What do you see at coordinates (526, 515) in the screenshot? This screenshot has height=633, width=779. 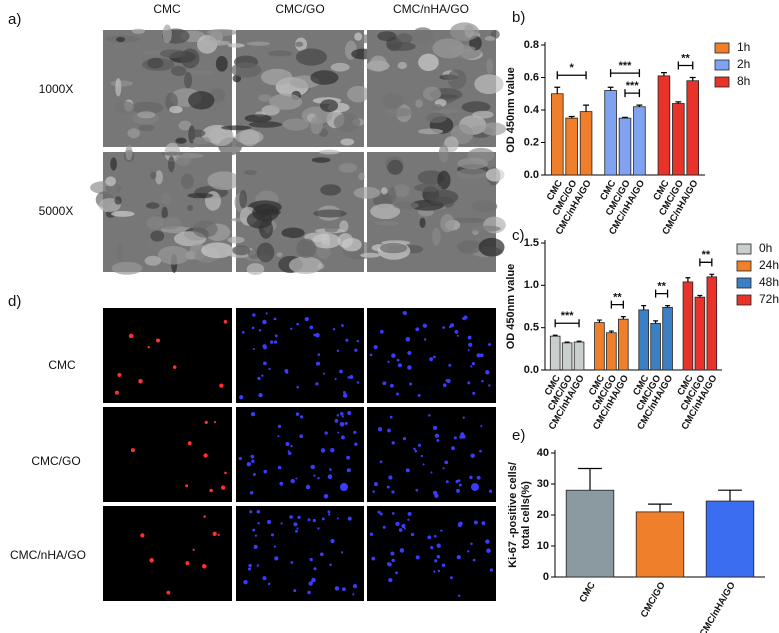 I see `y-axis-label: total cells(%)` at bounding box center [526, 515].